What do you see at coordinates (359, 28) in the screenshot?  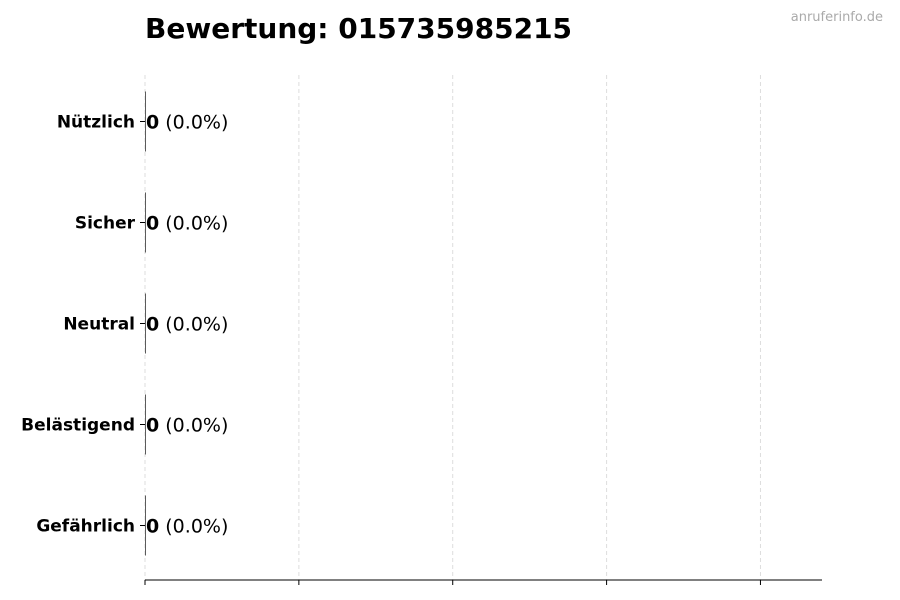 I see `chart-title: Bewertung: 015735985215` at bounding box center [359, 28].